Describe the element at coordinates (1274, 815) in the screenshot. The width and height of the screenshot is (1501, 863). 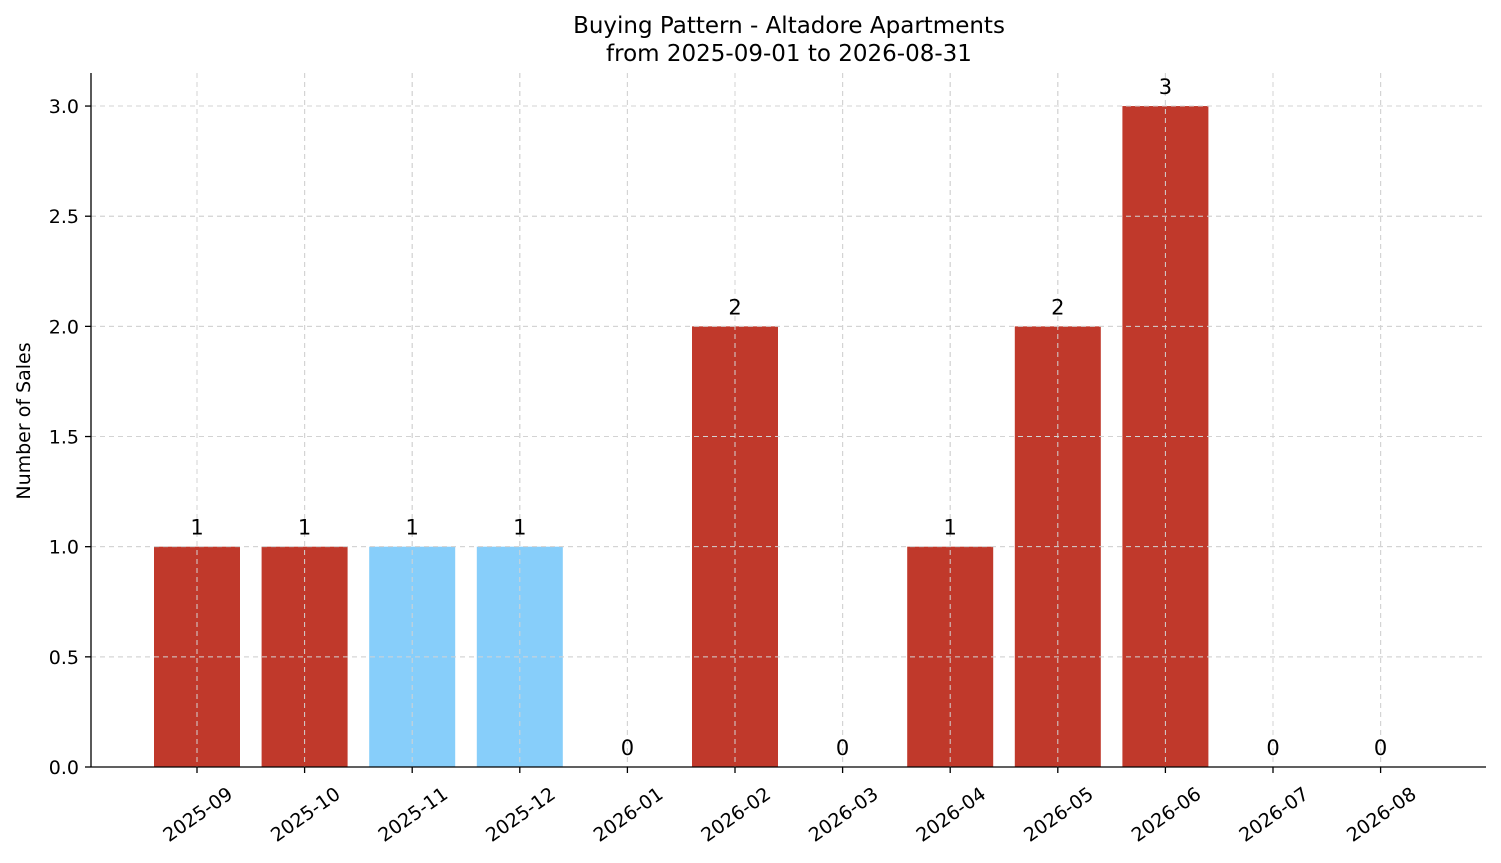
I see `x-tick-label: 2026-07` at that location.